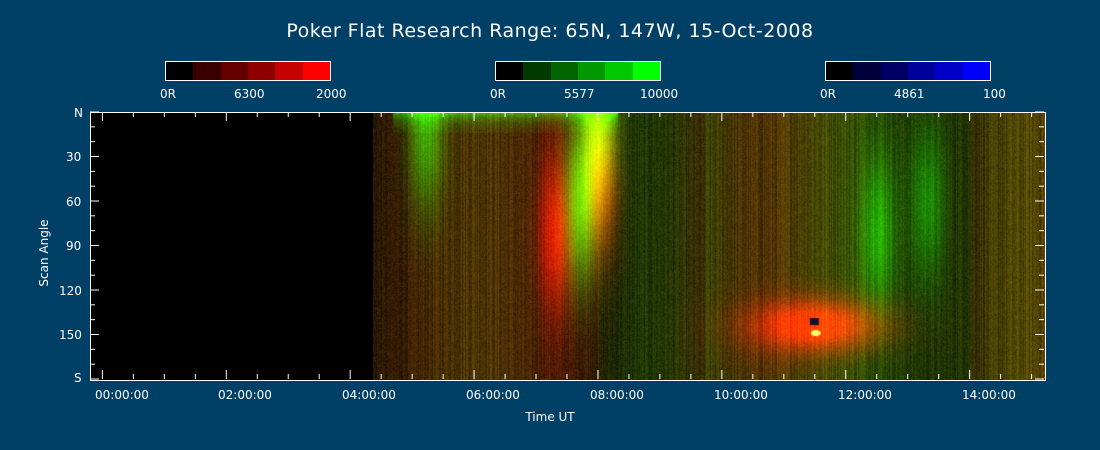 This screenshot has width=1100, height=450. What do you see at coordinates (865, 395) in the screenshot?
I see `xtick-label: 12:00:00` at bounding box center [865, 395].